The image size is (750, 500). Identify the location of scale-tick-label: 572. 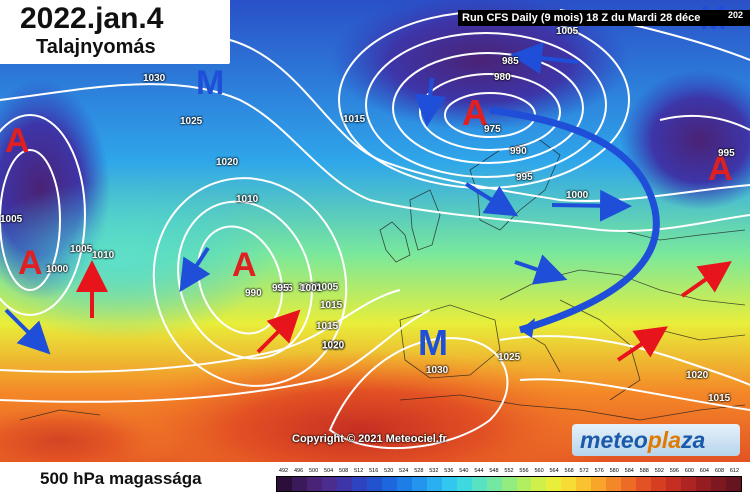
(584, 471).